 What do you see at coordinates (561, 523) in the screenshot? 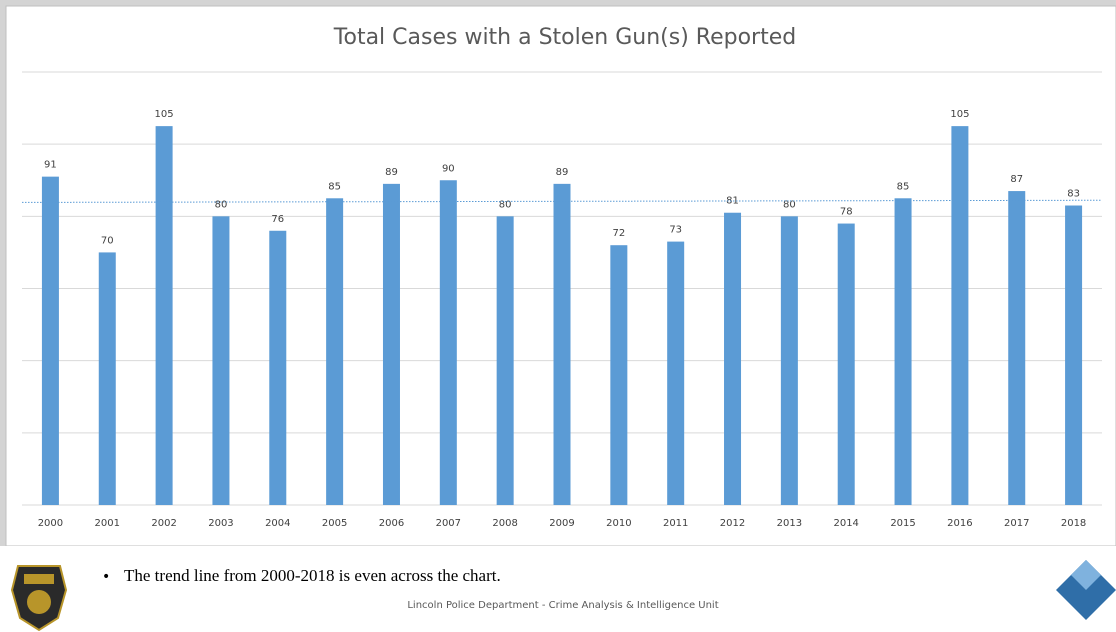
I see `x-tick-label: 2009` at bounding box center [561, 523].